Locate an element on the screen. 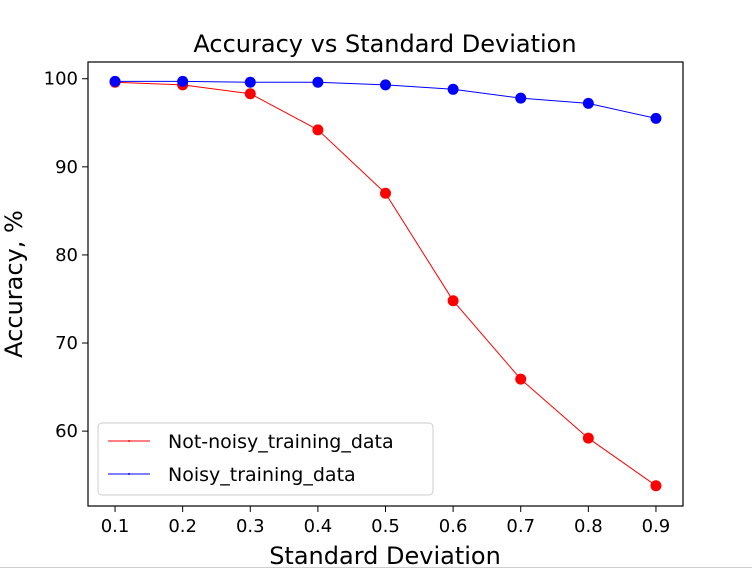 This screenshot has width=752, height=571. x-tick-label: 0.6 is located at coordinates (453, 526).